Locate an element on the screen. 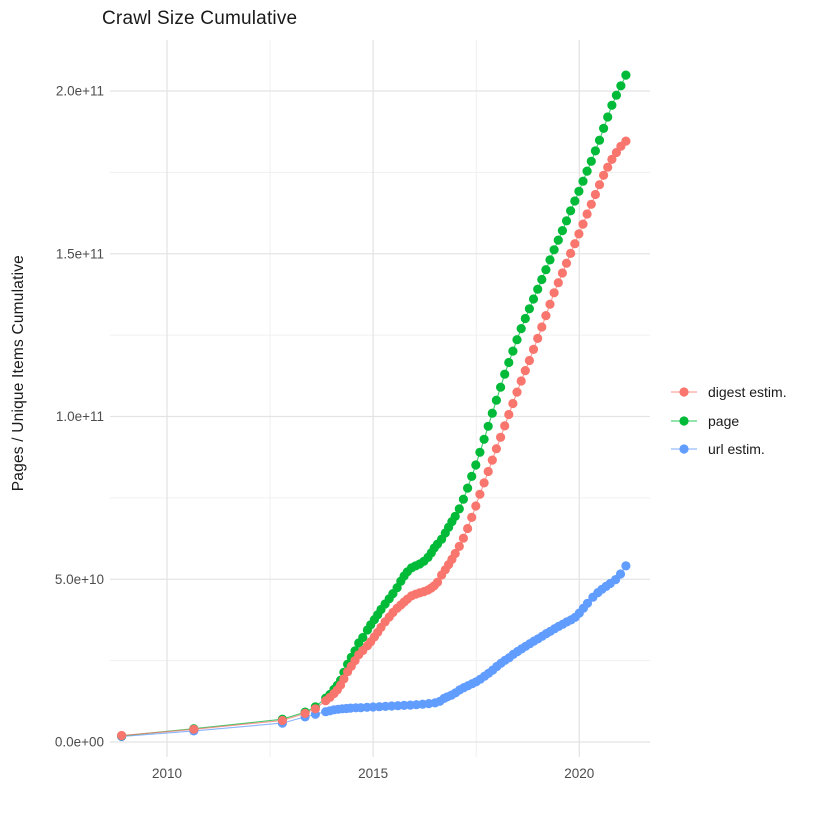 The image size is (826, 827). legend-item-page: page is located at coordinates (728, 421).